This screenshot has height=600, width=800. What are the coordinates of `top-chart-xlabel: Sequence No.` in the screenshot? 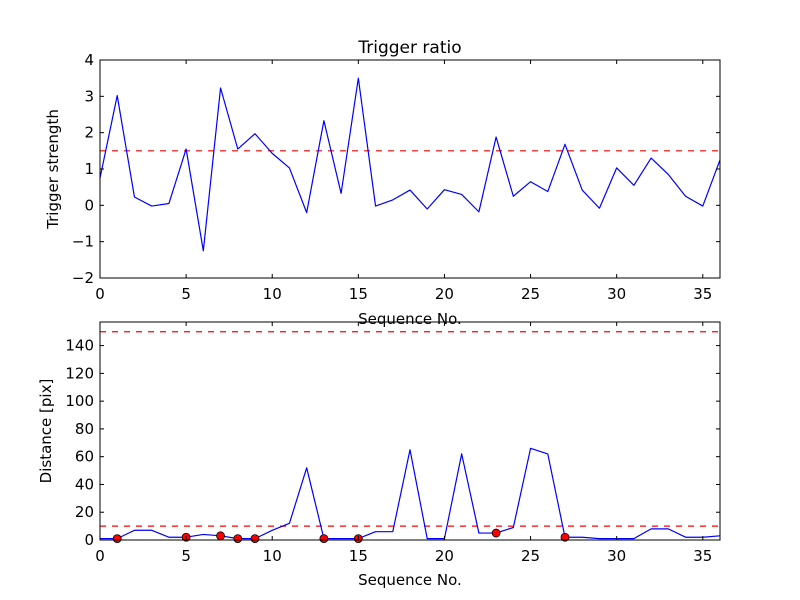 It's located at (410, 319).